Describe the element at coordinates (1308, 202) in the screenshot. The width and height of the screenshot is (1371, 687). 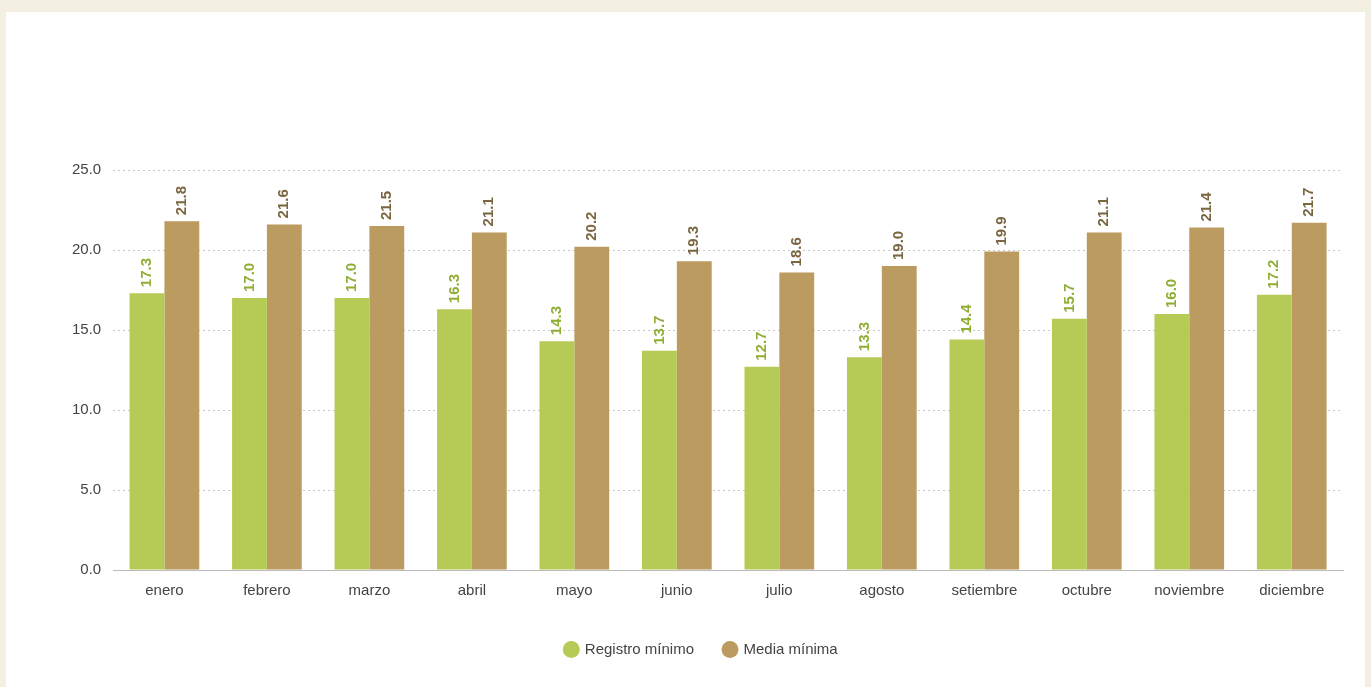
I see `data-label: 21.7` at that location.